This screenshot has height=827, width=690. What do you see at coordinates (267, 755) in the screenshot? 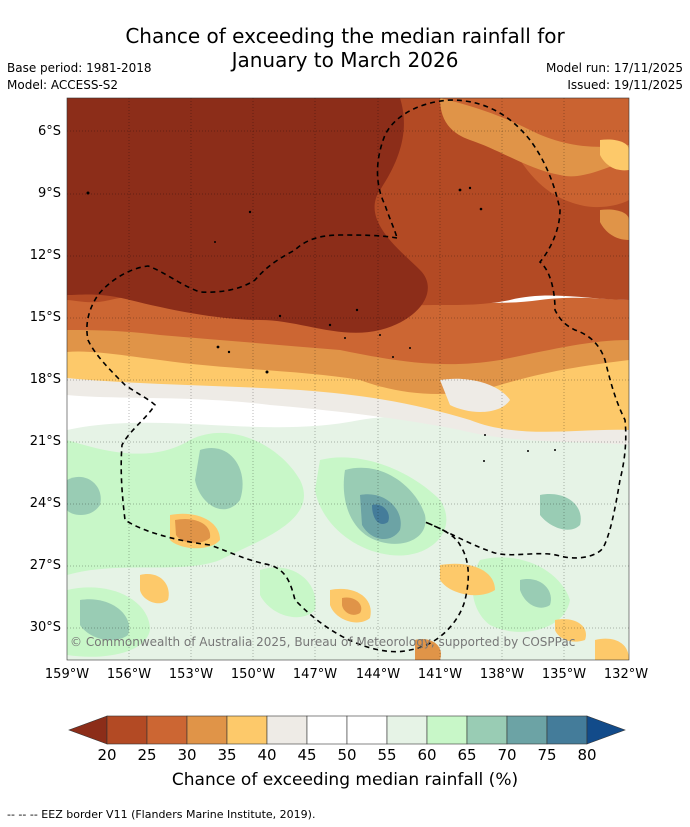
I see `colorbar-tick-label: 40` at bounding box center [267, 755].